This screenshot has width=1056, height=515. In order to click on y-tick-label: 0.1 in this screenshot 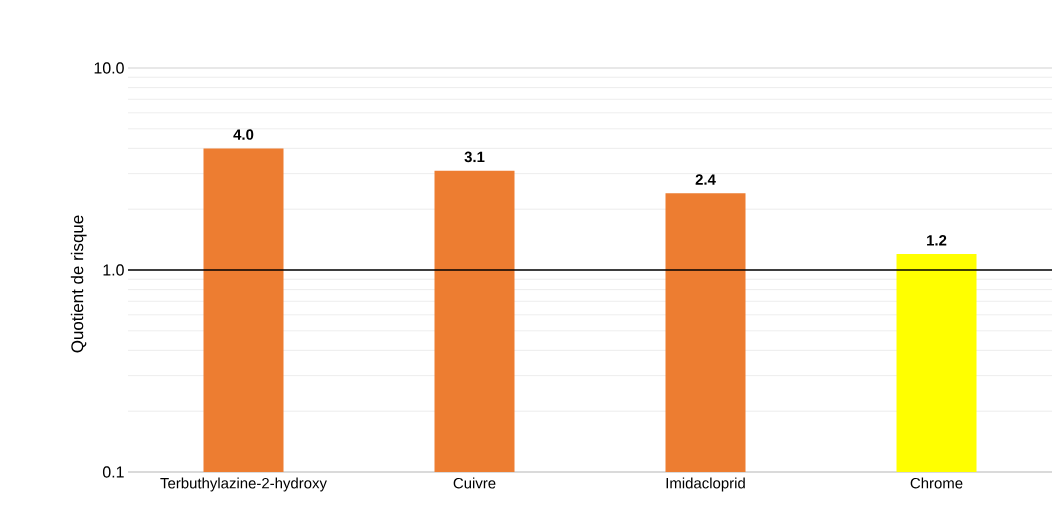, I will do `click(113, 472)`.